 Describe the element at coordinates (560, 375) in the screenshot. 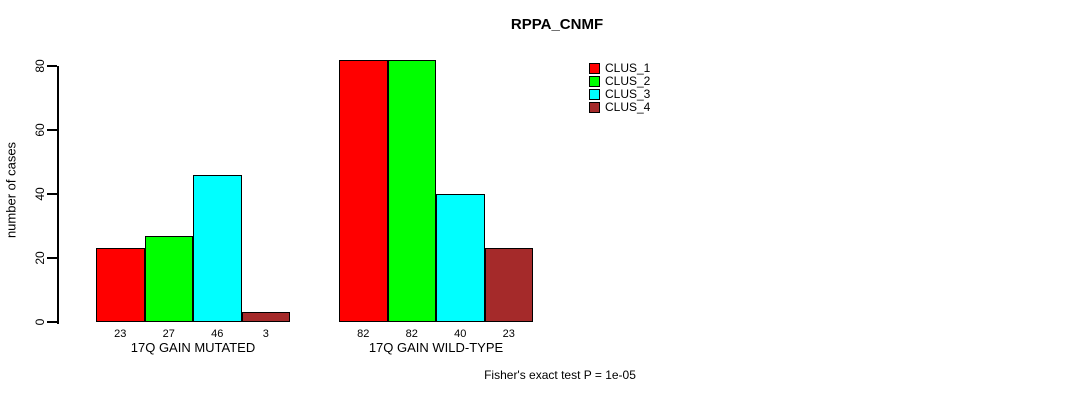

I see `fisher-test-annotation: Fisher's exact test P = 1e-05` at that location.